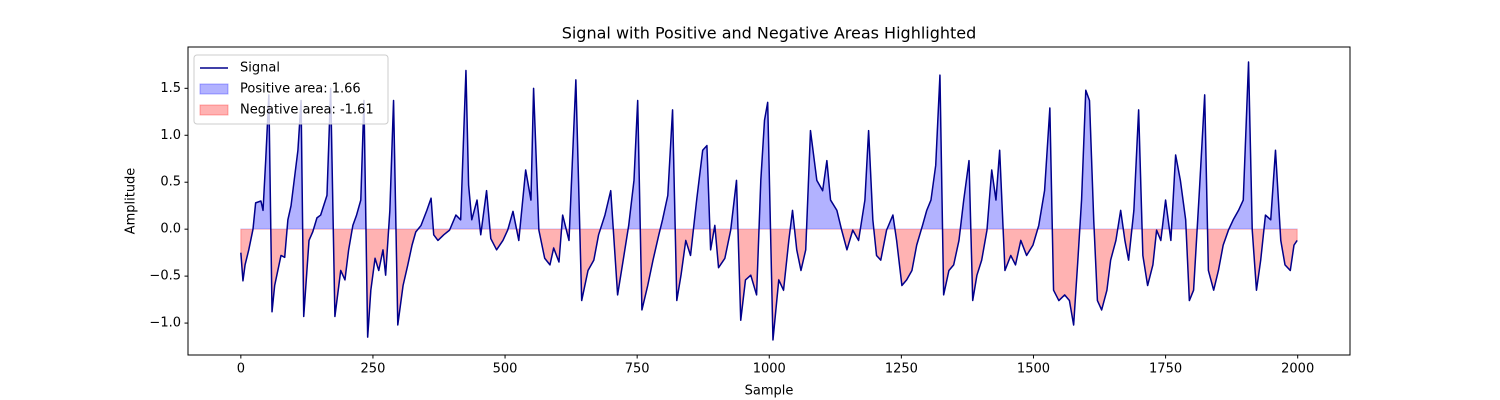 The width and height of the screenshot is (1500, 400). What do you see at coordinates (165, 276) in the screenshot?
I see `y-tick-label: −0.5` at bounding box center [165, 276].